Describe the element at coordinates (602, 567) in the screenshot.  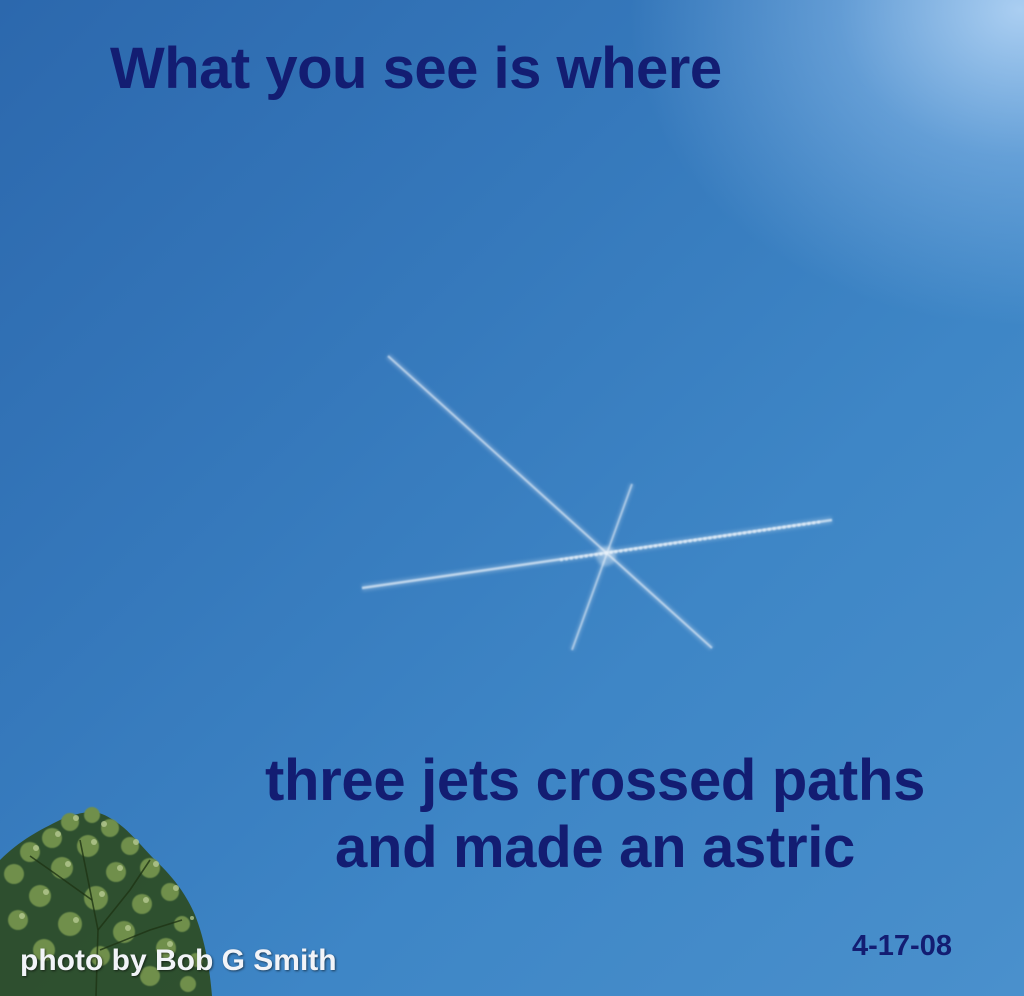
I see `contrail-steep` at that location.